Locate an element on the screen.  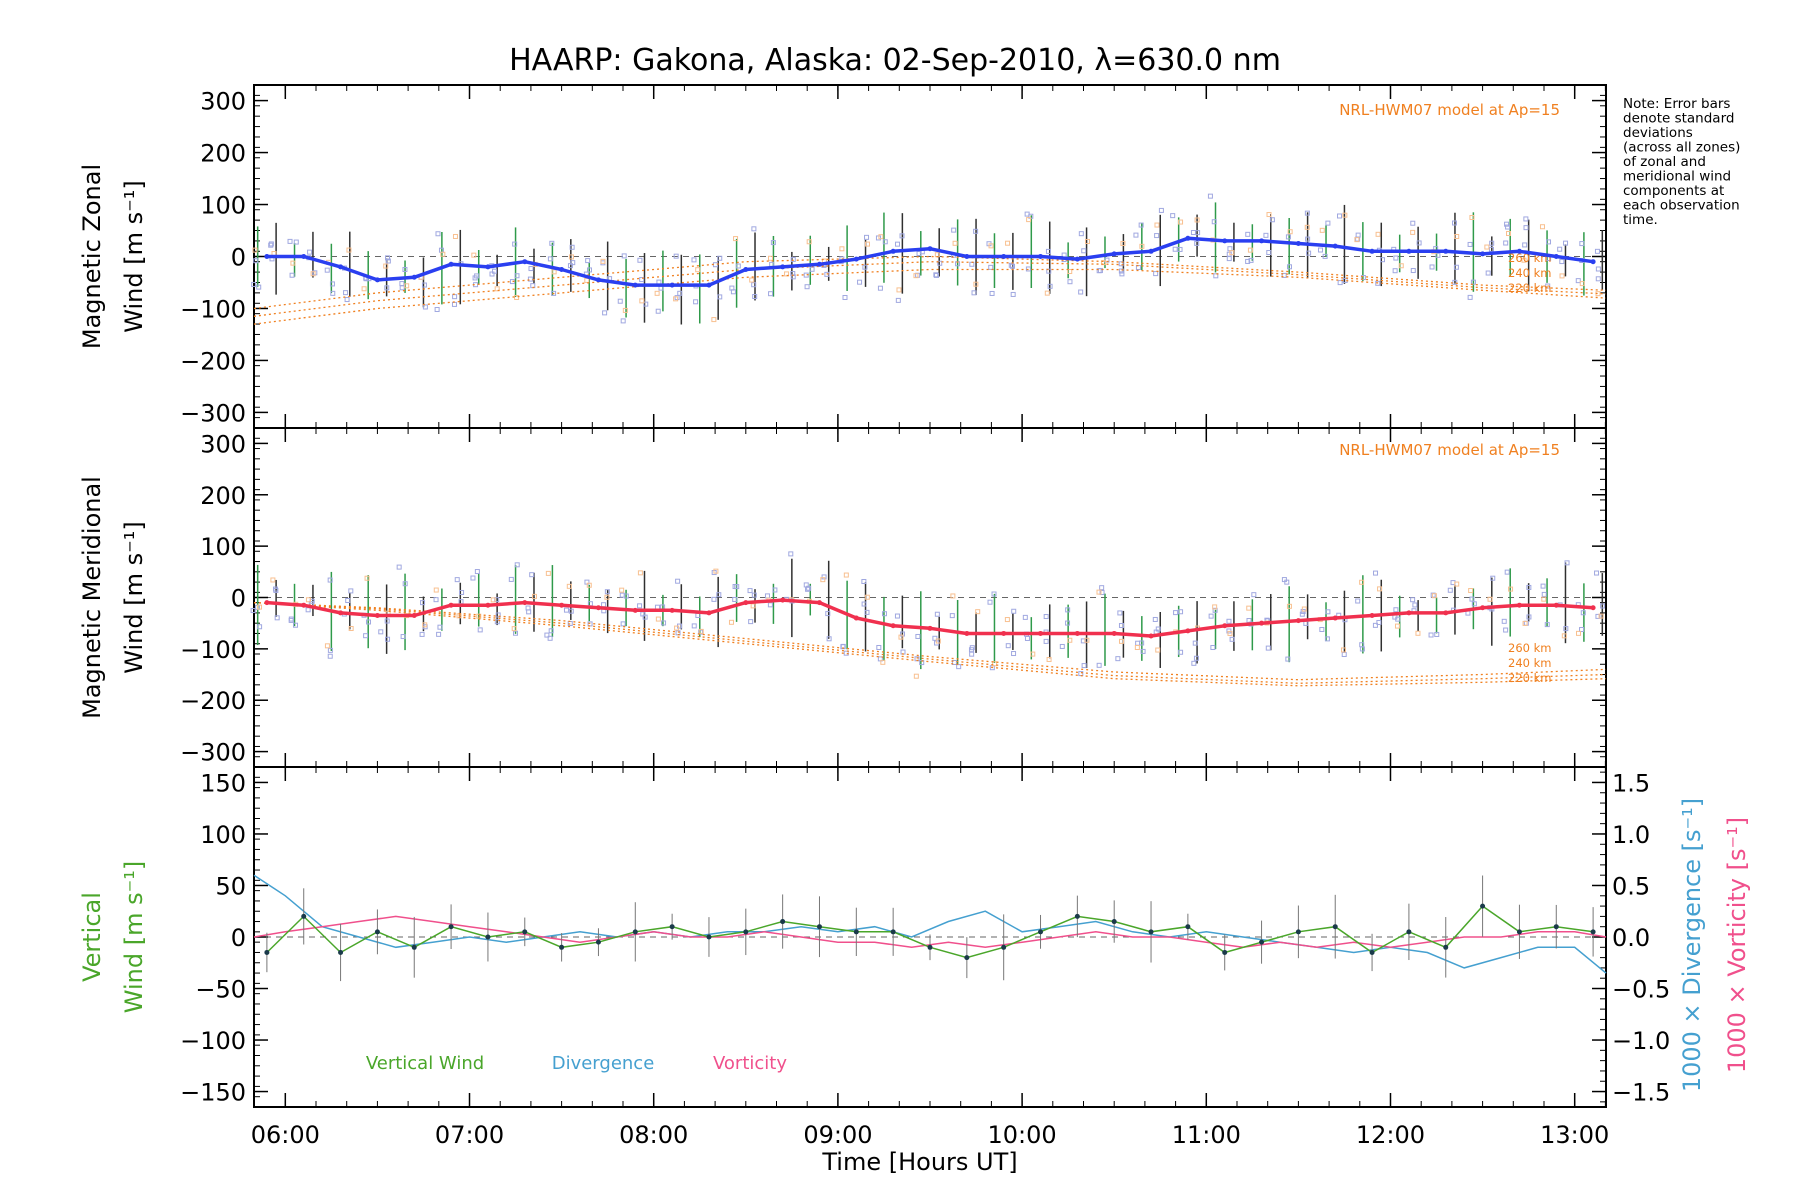
meridional-ylabel: Magnetic Meridional Wind [m s⁻¹] is located at coordinates (113, 597).